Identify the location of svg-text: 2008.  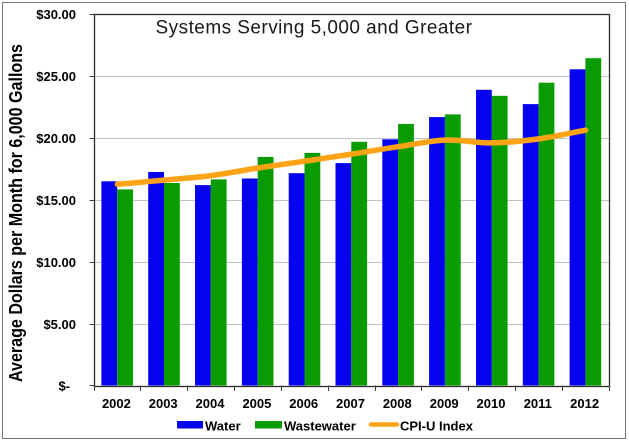
(397, 403).